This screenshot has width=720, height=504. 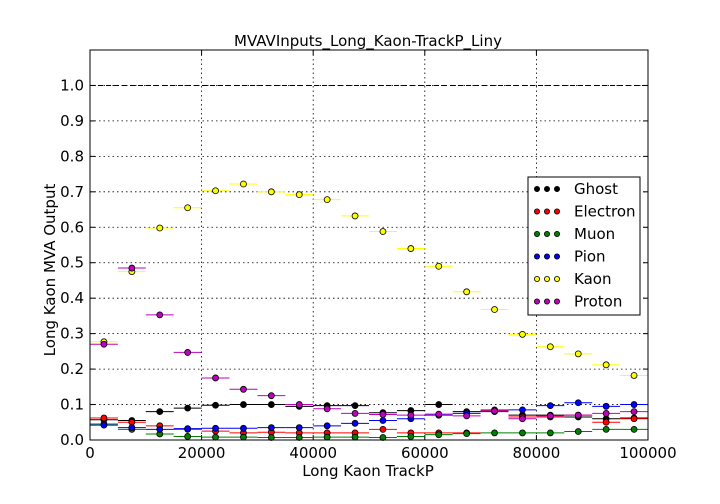 I want to click on y-tick-label: 0.2, so click(x=72, y=369).